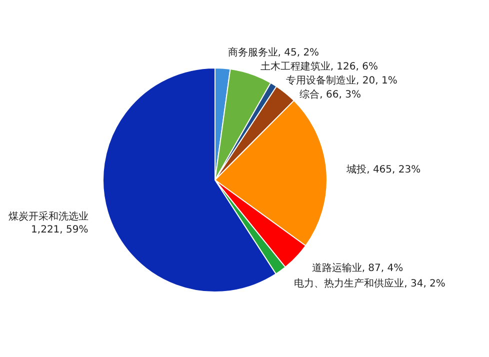  What do you see at coordinates (330, 94) in the screenshot?
I see `slice-label: 综合, 66, 3%` at bounding box center [330, 94].